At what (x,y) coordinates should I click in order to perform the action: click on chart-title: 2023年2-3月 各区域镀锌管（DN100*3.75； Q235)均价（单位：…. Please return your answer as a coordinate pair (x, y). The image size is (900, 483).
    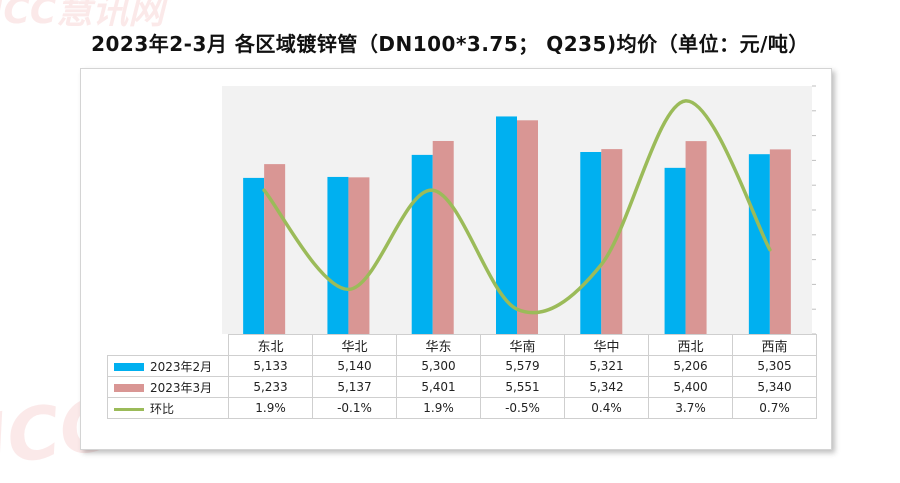
    Looking at the image, I should click on (450, 44).